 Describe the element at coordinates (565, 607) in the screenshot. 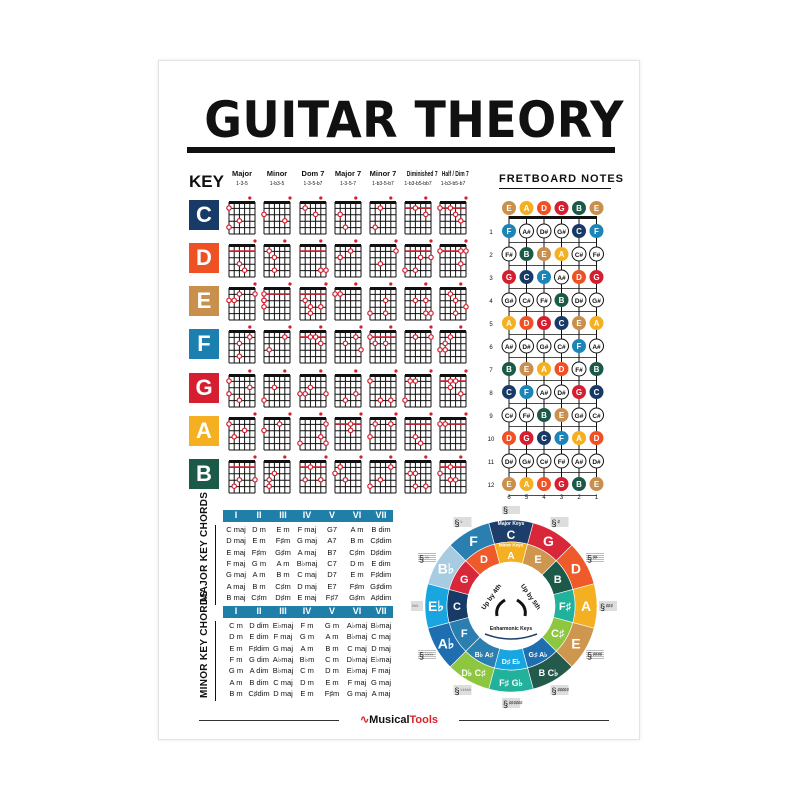

I see `minor-key-label: F♯` at that location.